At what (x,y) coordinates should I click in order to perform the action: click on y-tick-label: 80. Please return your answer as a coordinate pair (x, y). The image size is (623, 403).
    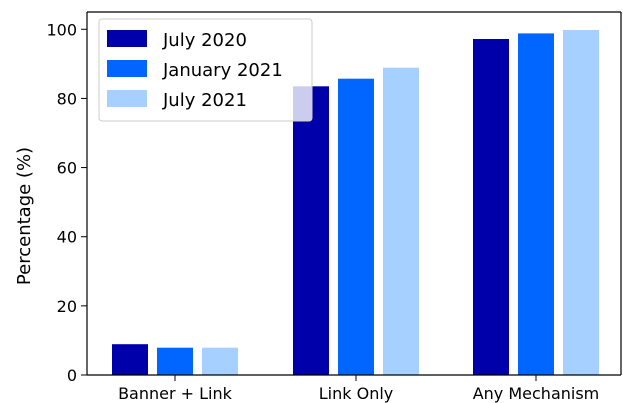
    Looking at the image, I should click on (67, 98).